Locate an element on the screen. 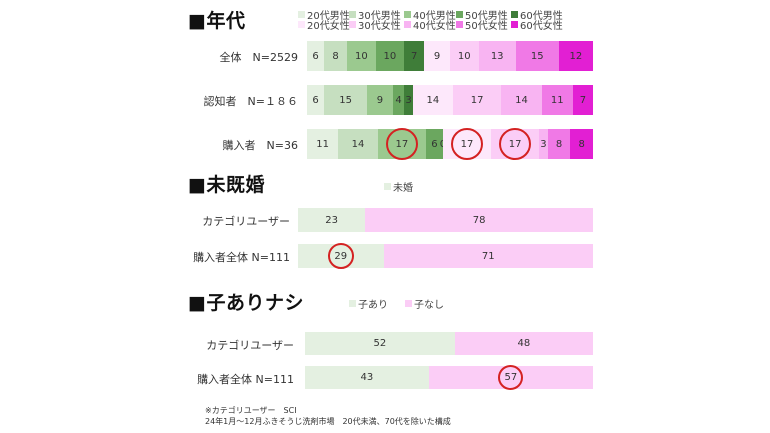 The height and width of the screenshot is (433, 770). children-data-label: 48 is located at coordinates (524, 343).